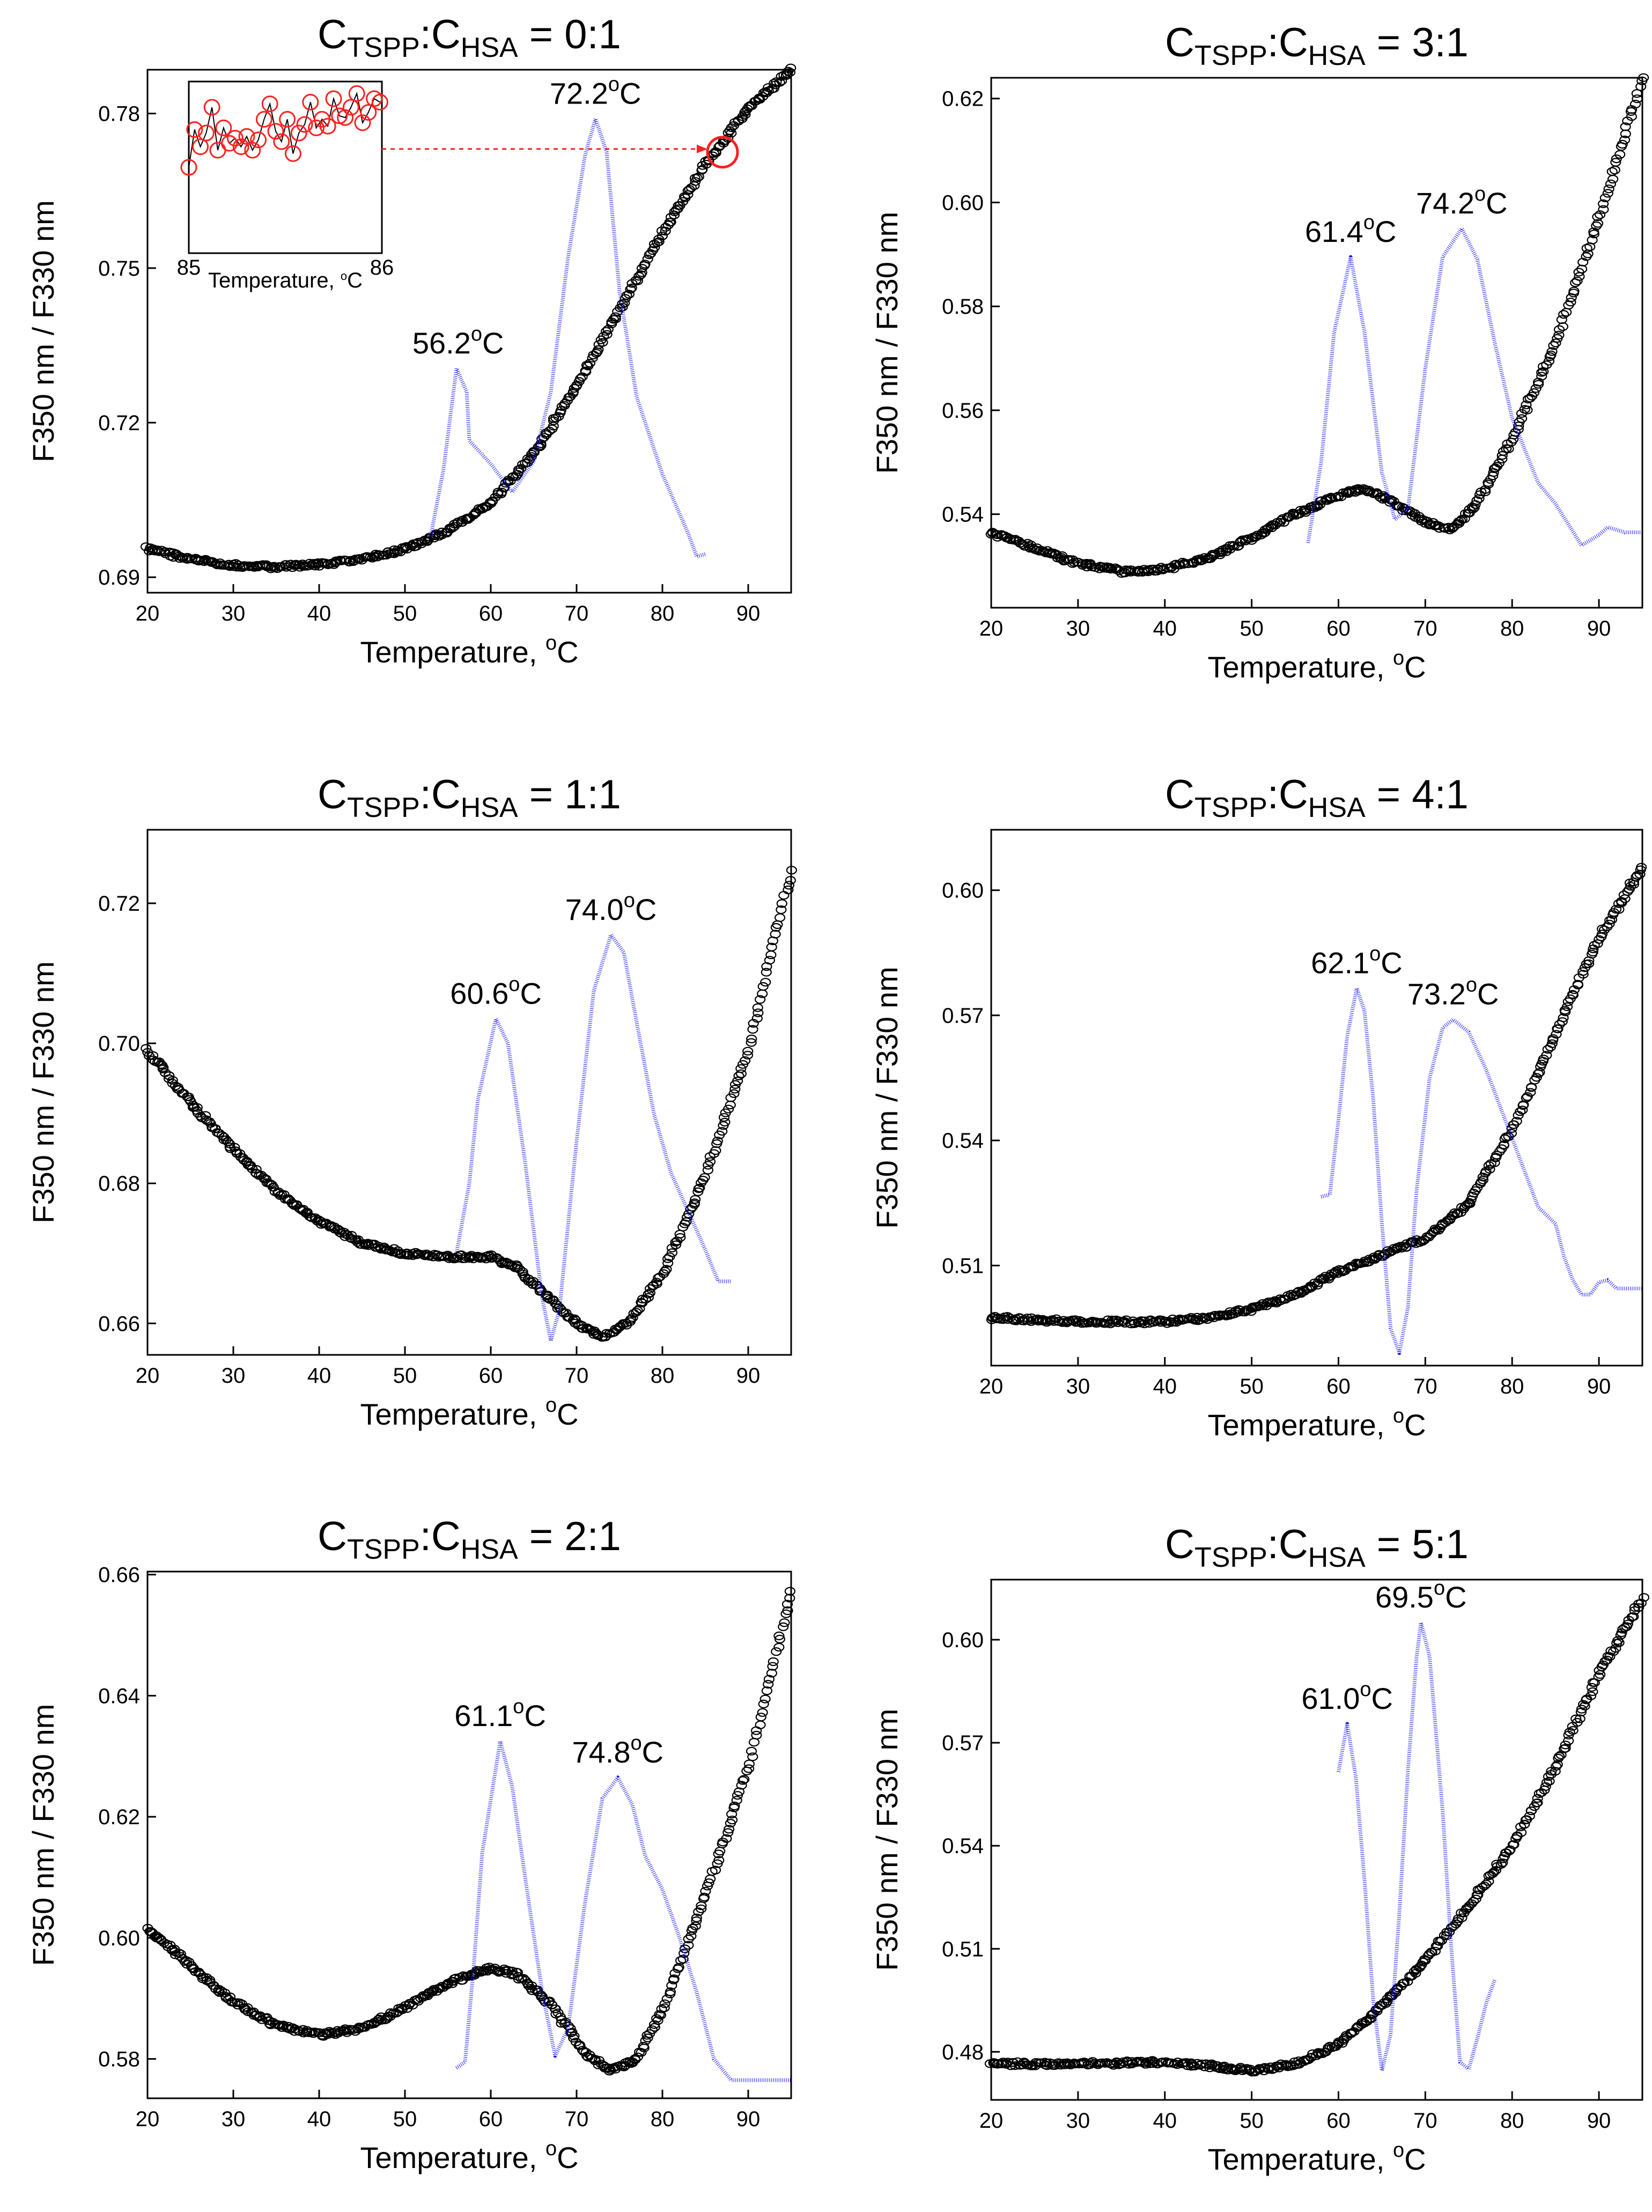  What do you see at coordinates (1338, 2121) in the screenshot?
I see `x-tick-label: 60` at bounding box center [1338, 2121].